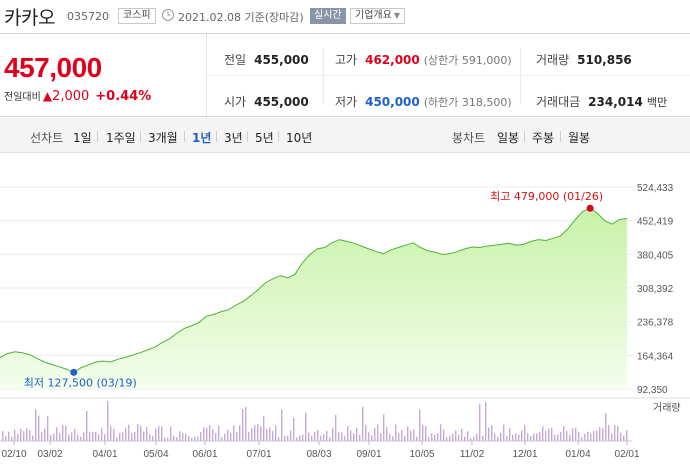 This screenshot has height=468, width=690. Describe the element at coordinates (155, 454) in the screenshot. I see `x-tick-label: 05/04` at that location.